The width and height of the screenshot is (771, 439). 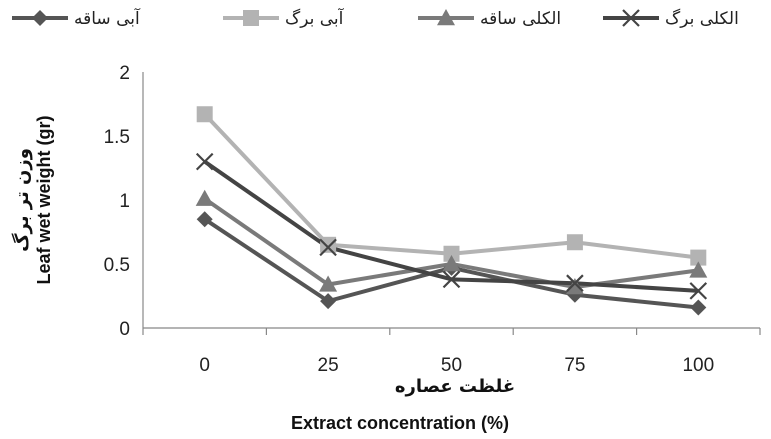 What do you see at coordinates (328, 365) in the screenshot?
I see `x-tick-label: 25` at bounding box center [328, 365].